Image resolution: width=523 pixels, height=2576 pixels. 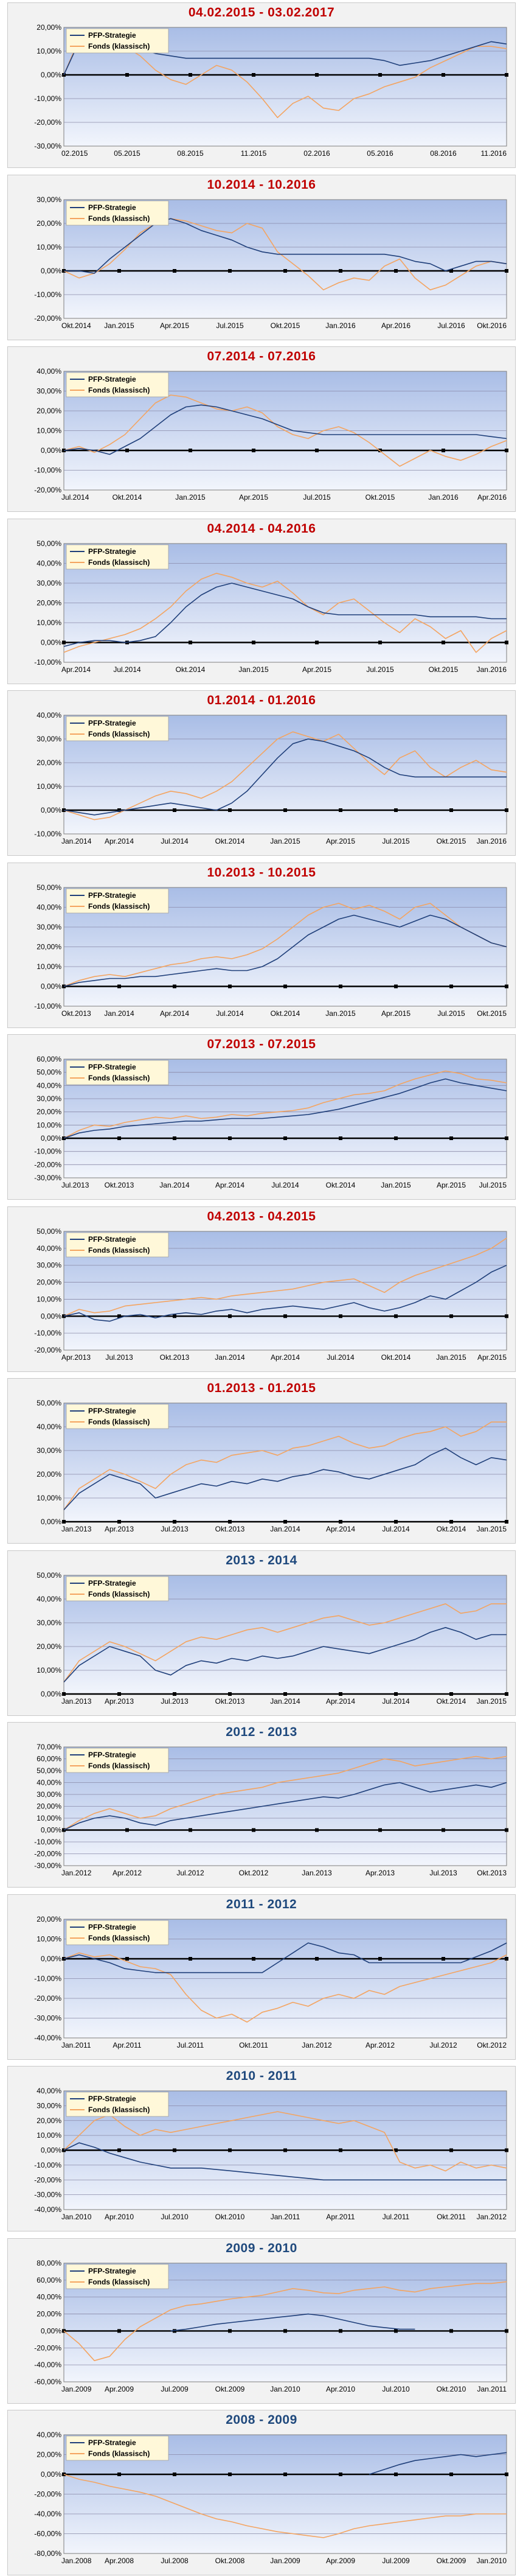 I want to click on chart-title: 2013 - 2014, so click(x=261, y=1560).